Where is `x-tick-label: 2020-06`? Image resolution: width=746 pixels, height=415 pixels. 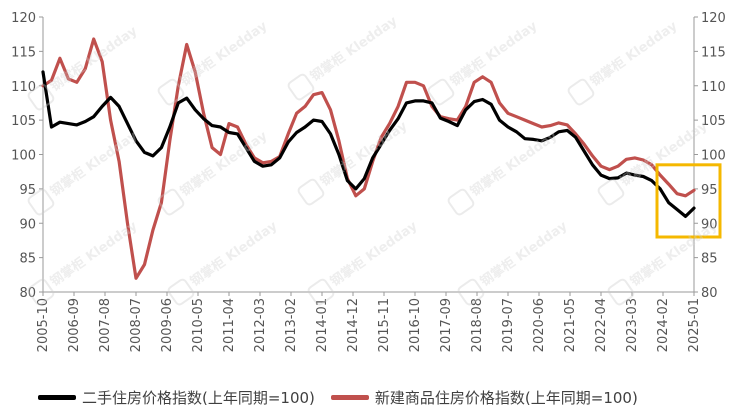 x-tick-label: 2020-06 is located at coordinates (539, 325).